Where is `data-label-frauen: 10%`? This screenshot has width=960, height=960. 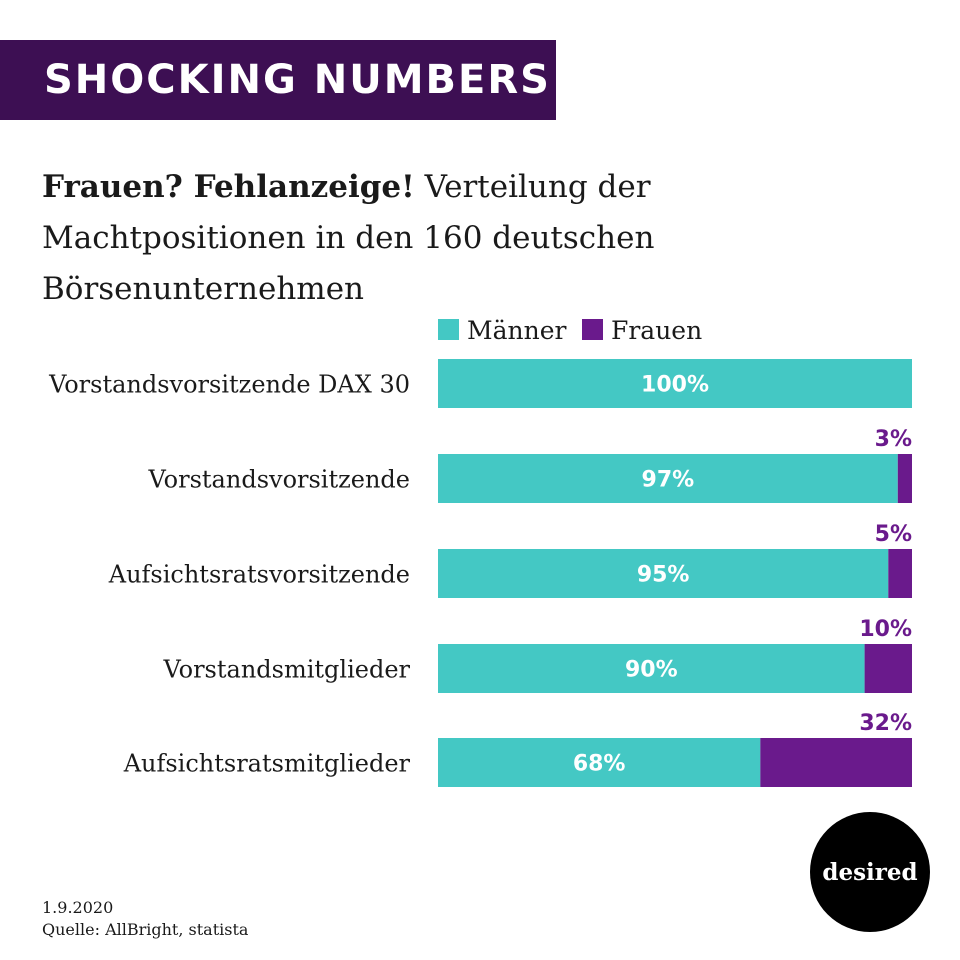 data-label-frauen: 10% is located at coordinates (885, 629).